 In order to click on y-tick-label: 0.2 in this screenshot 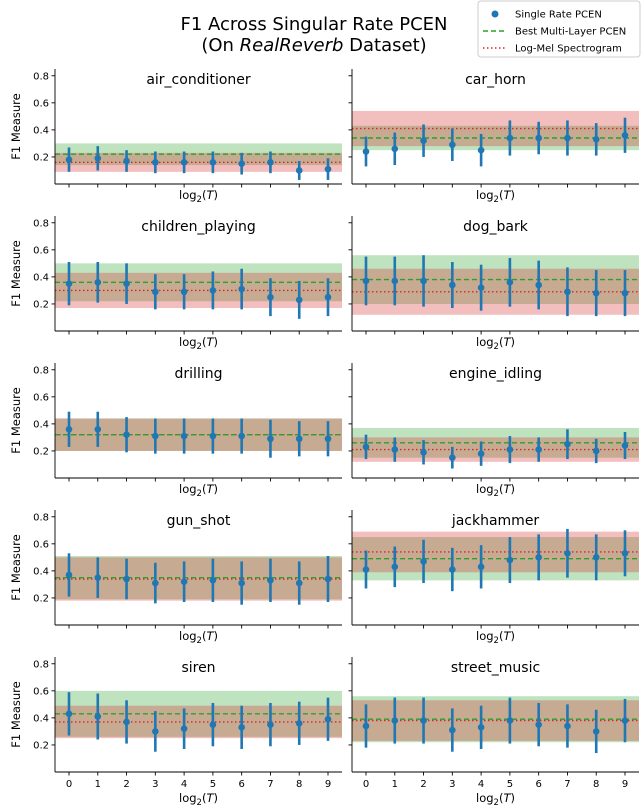, I will do `click(41, 598)`.